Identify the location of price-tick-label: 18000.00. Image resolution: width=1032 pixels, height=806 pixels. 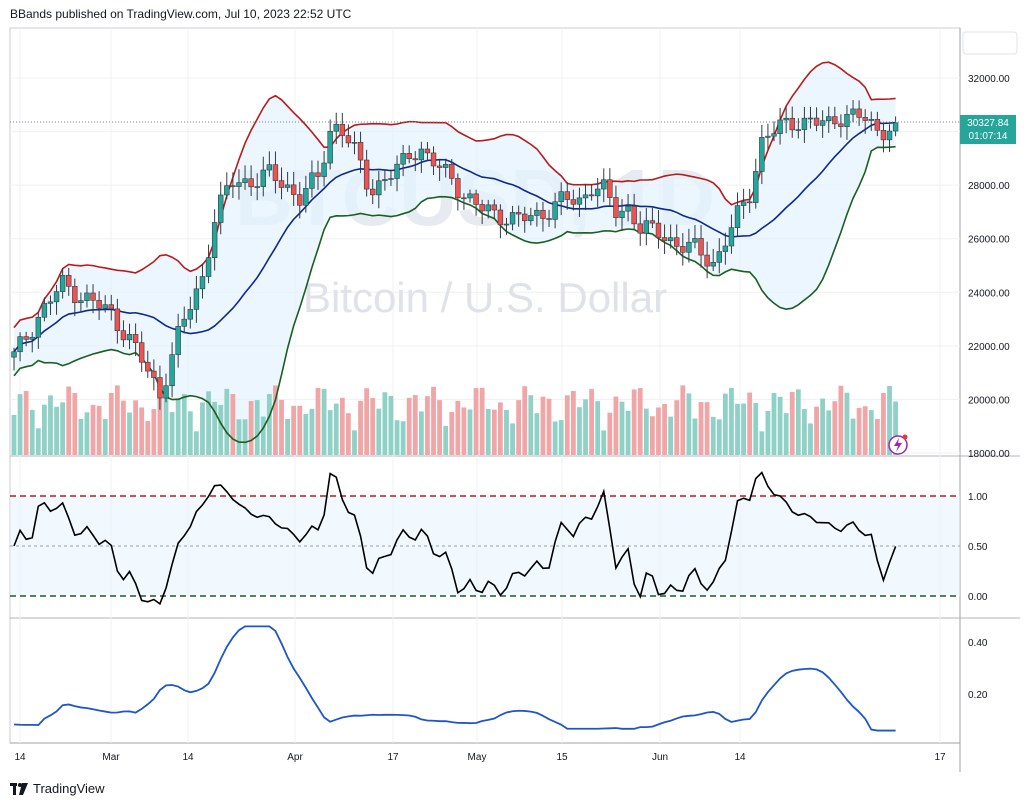
(989, 454).